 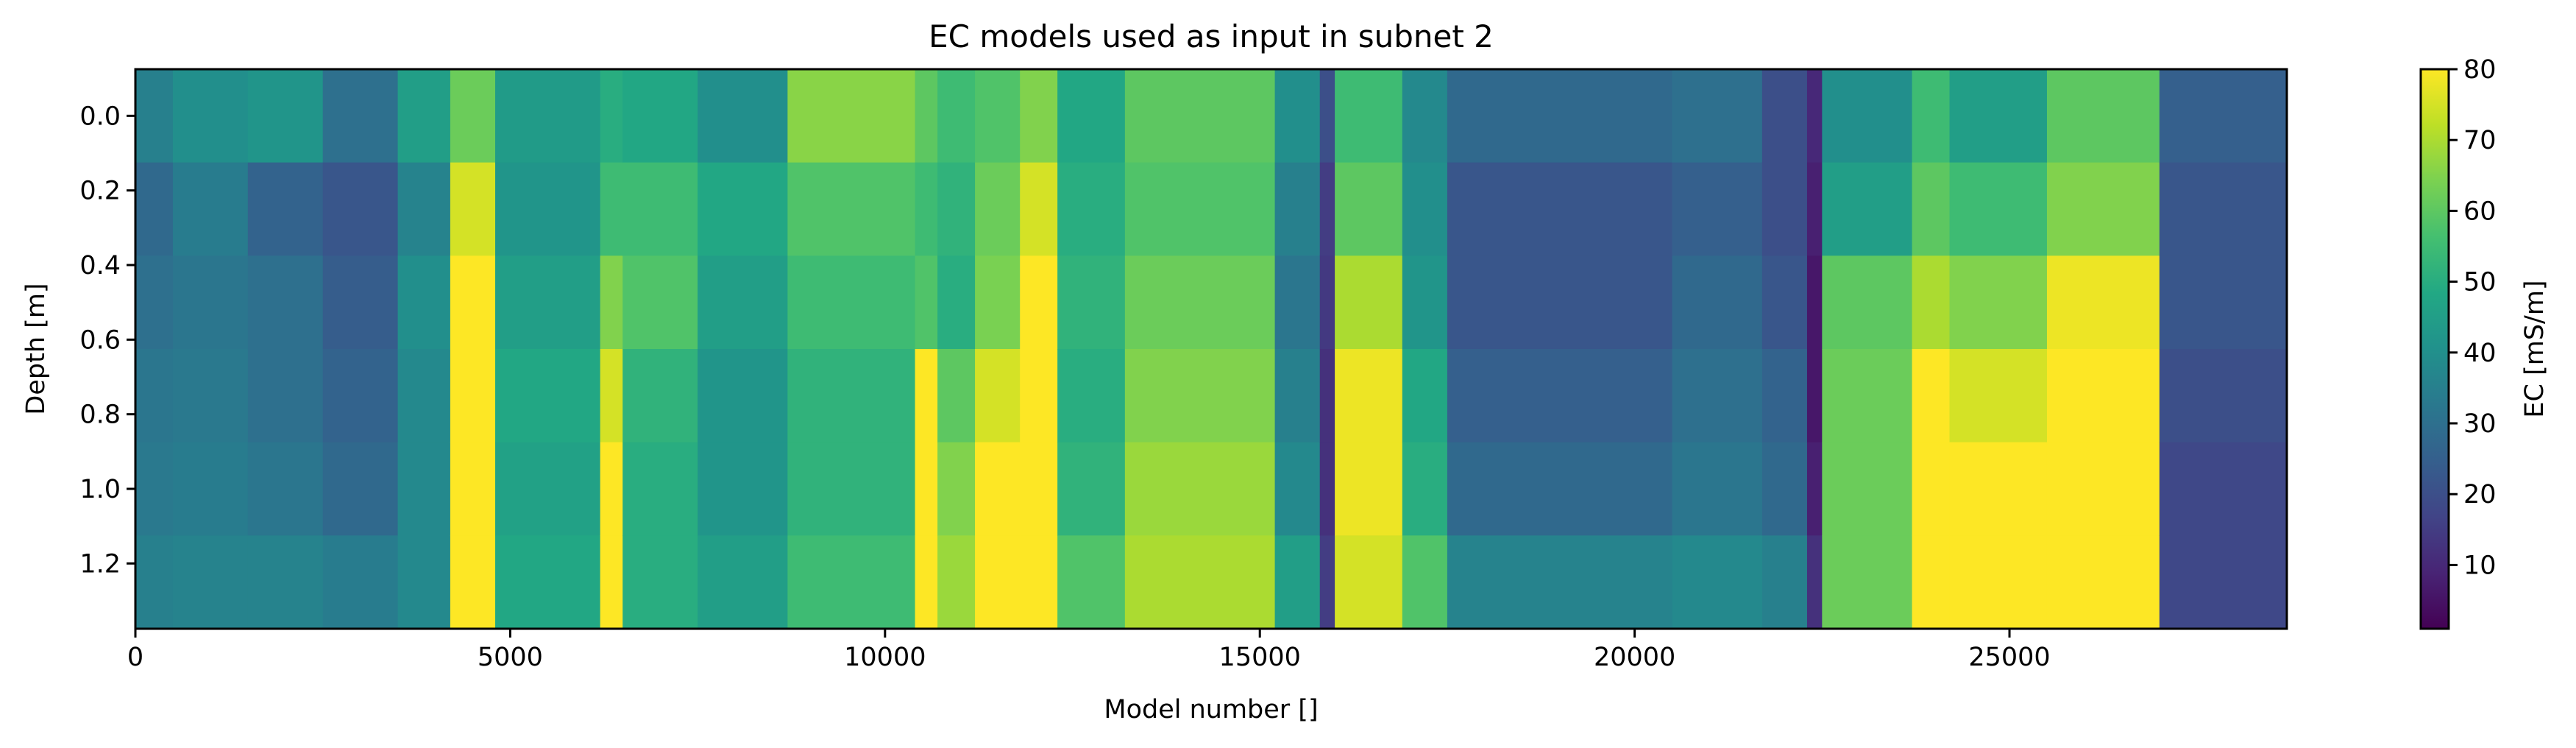 What do you see at coordinates (100, 564) in the screenshot?
I see `y-tick-label: 1.2` at bounding box center [100, 564].